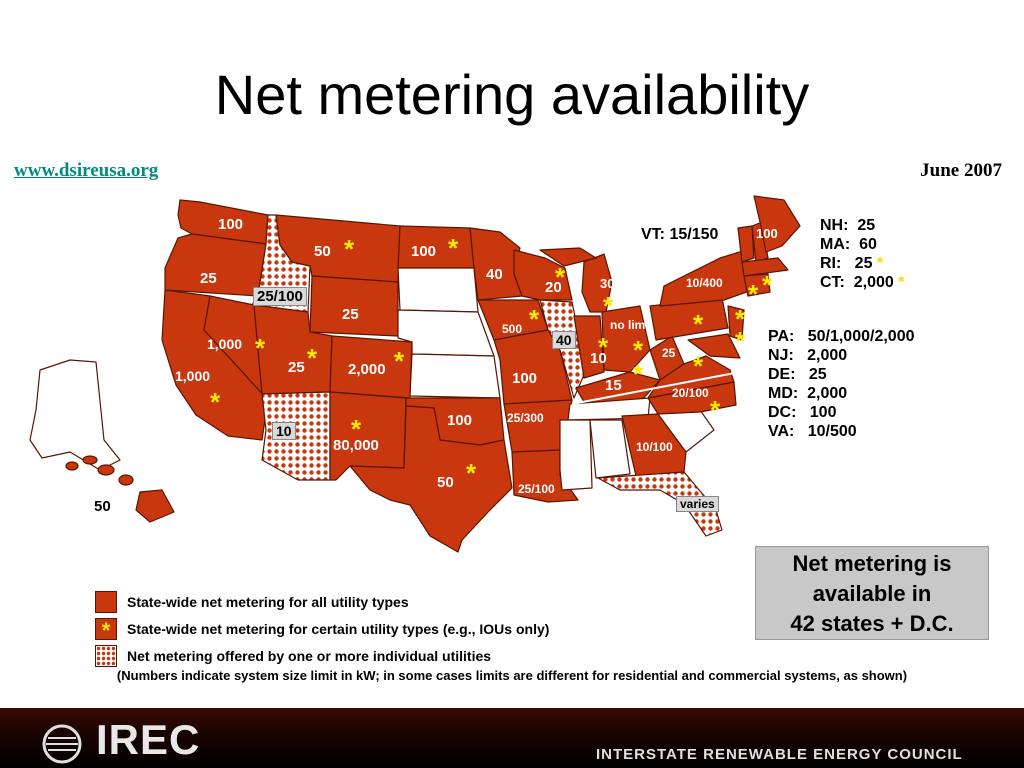  Describe the element at coordinates (638, 374) in the screenshot. I see `star-ky: *` at that location.